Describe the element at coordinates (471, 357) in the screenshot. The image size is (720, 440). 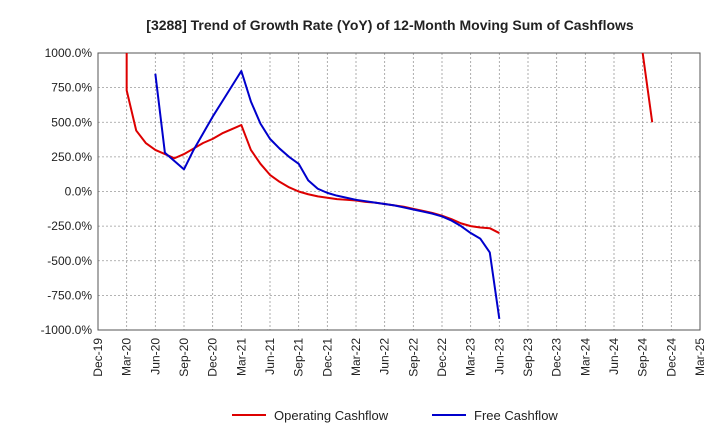
I see `x-tick-label: Mar-23` at that location.